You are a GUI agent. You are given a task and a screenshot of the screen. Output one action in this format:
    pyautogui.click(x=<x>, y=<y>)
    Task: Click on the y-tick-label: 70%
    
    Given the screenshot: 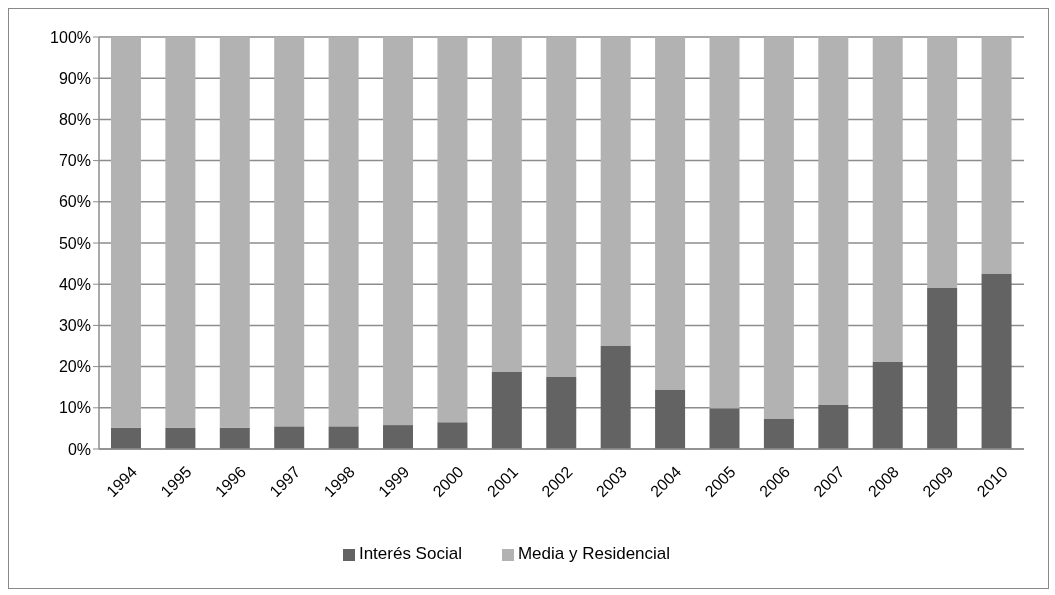 What is the action you would take?
    pyautogui.click(x=74, y=161)
    